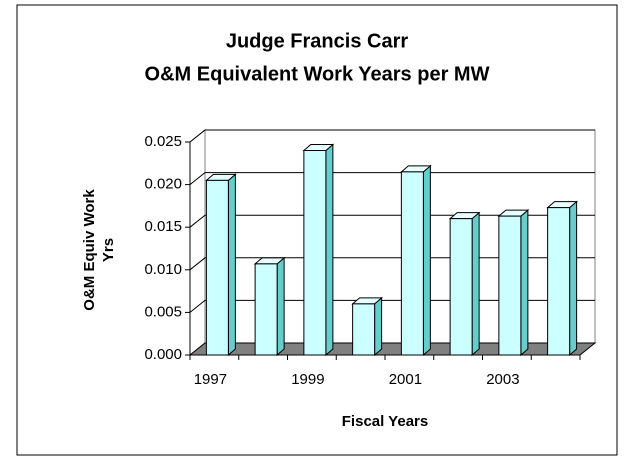  Describe the element at coordinates (307, 379) in the screenshot. I see `x-tick-label: 1999` at that location.